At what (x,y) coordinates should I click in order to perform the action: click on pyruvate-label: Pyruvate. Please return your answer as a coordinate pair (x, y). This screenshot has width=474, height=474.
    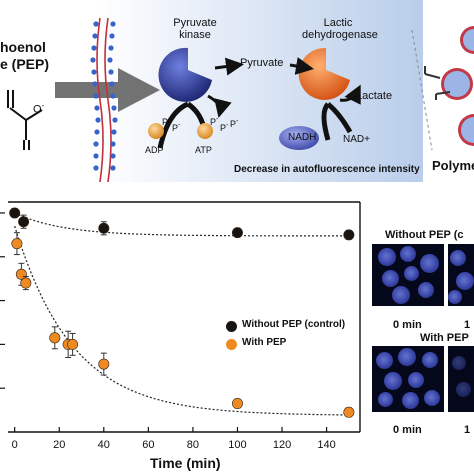
    Looking at the image, I should click on (262, 63).